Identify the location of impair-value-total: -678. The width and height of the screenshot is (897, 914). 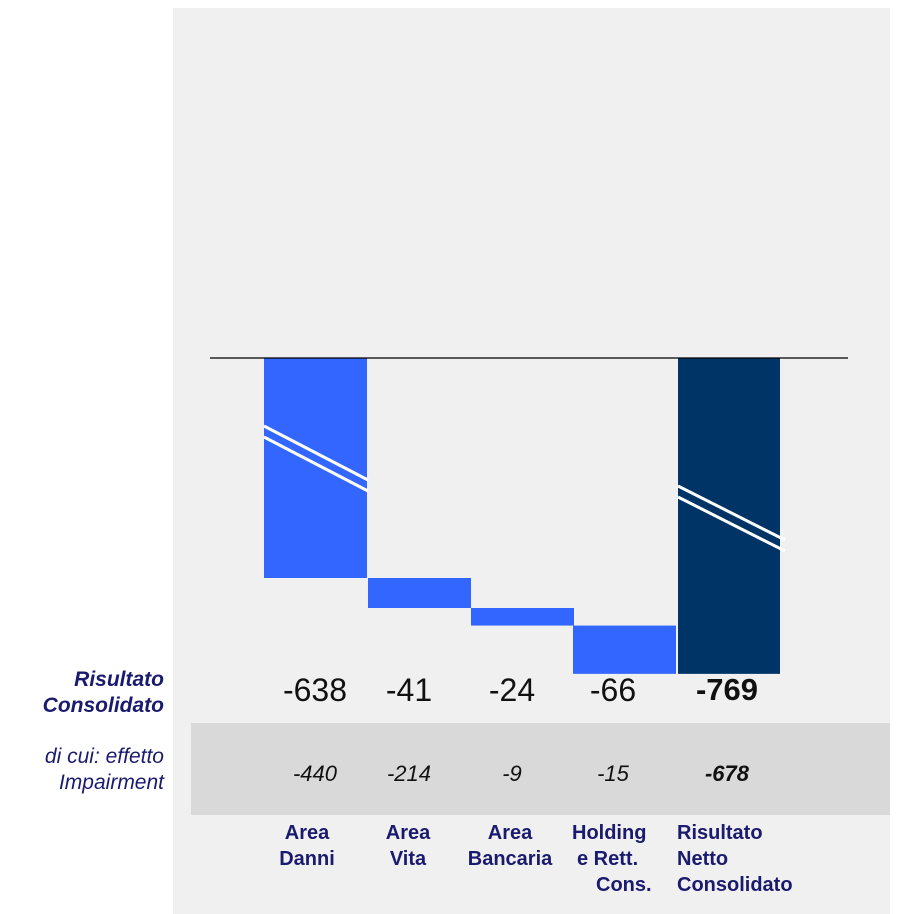
(727, 773).